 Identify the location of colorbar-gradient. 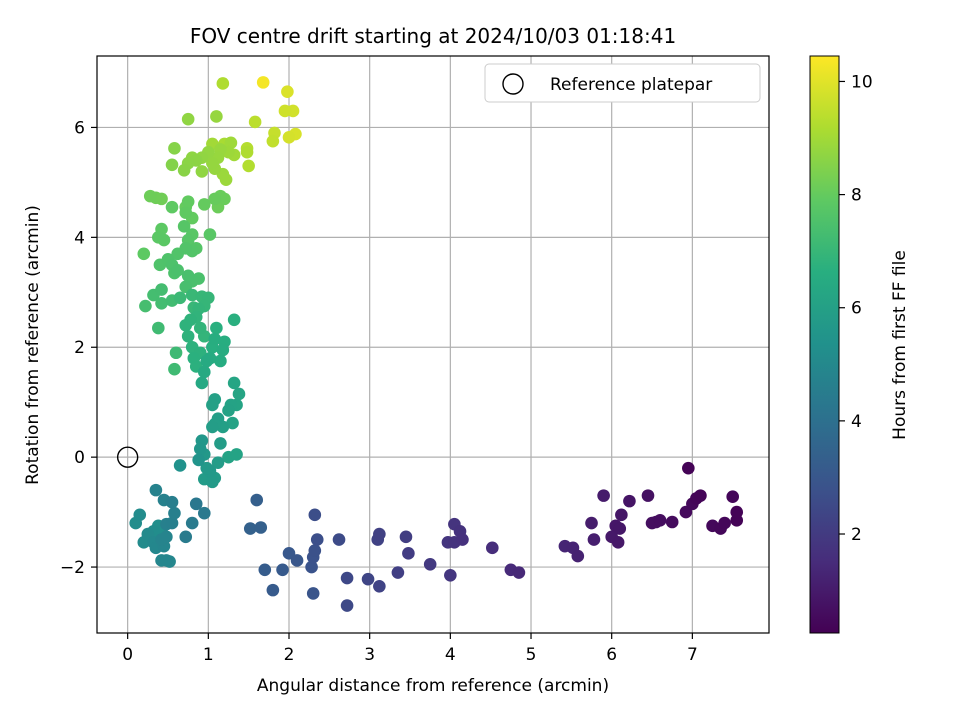
(824, 344).